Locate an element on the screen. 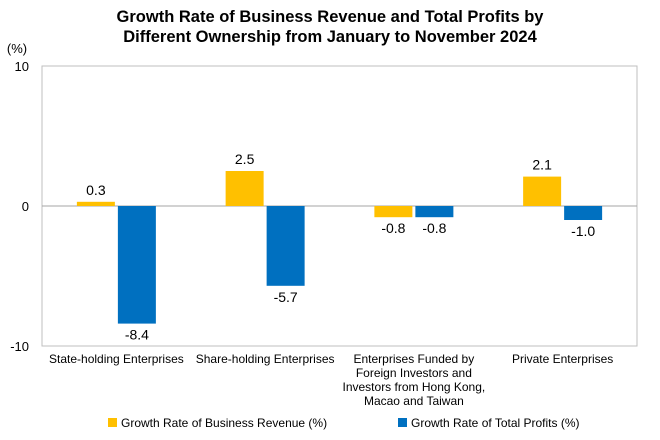 The height and width of the screenshot is (440, 660). x-category-label: Private Enterprises is located at coordinates (562, 359).